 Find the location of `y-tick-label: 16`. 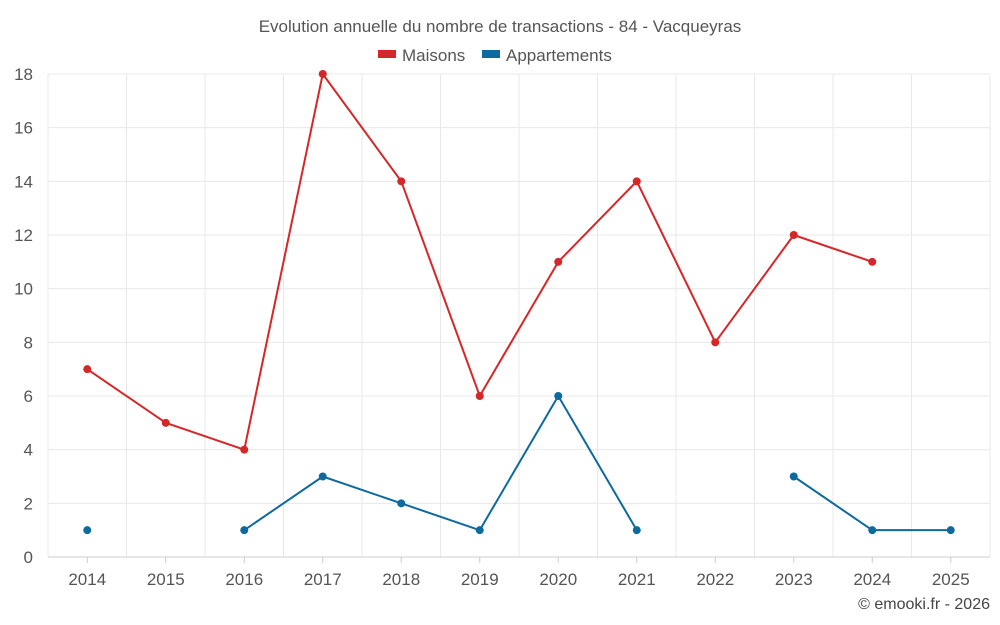

y-tick-label: 16 is located at coordinates (23, 128).